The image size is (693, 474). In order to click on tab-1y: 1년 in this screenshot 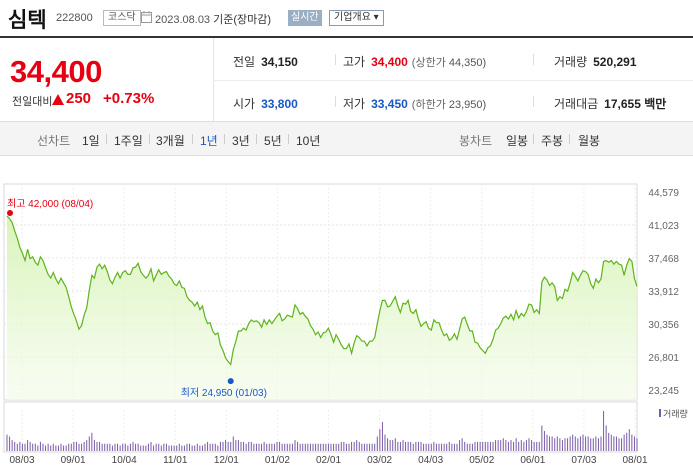, I will do `click(209, 141)`.